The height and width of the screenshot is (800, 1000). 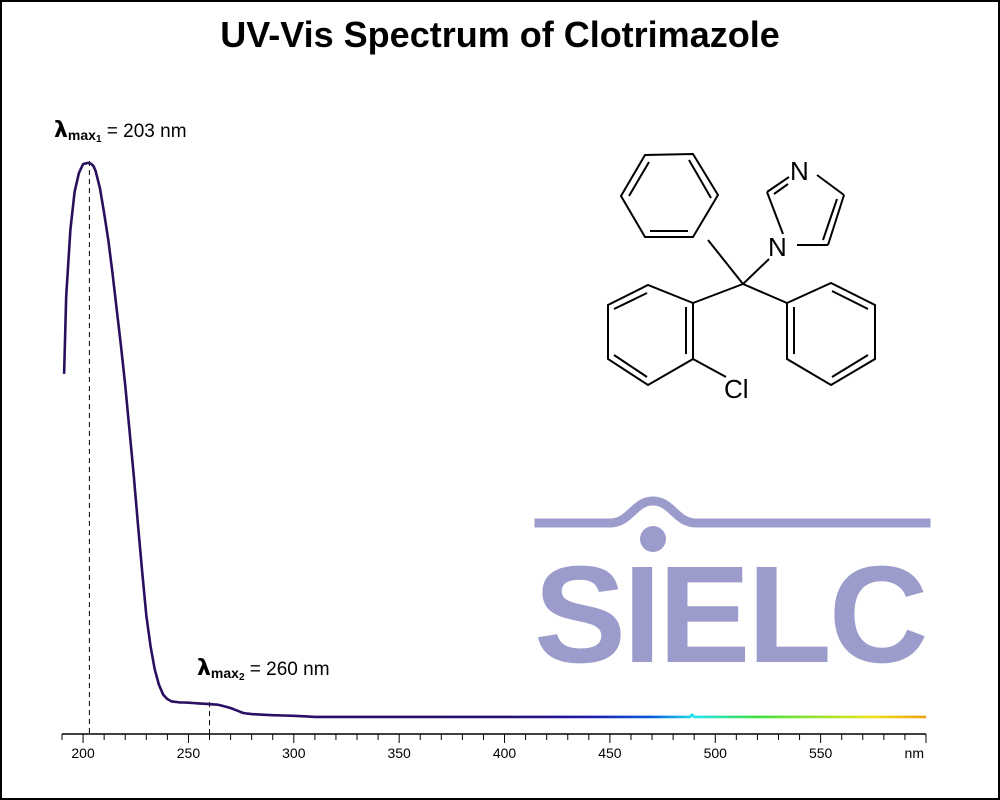 I want to click on max-guides, so click(x=149, y=447).